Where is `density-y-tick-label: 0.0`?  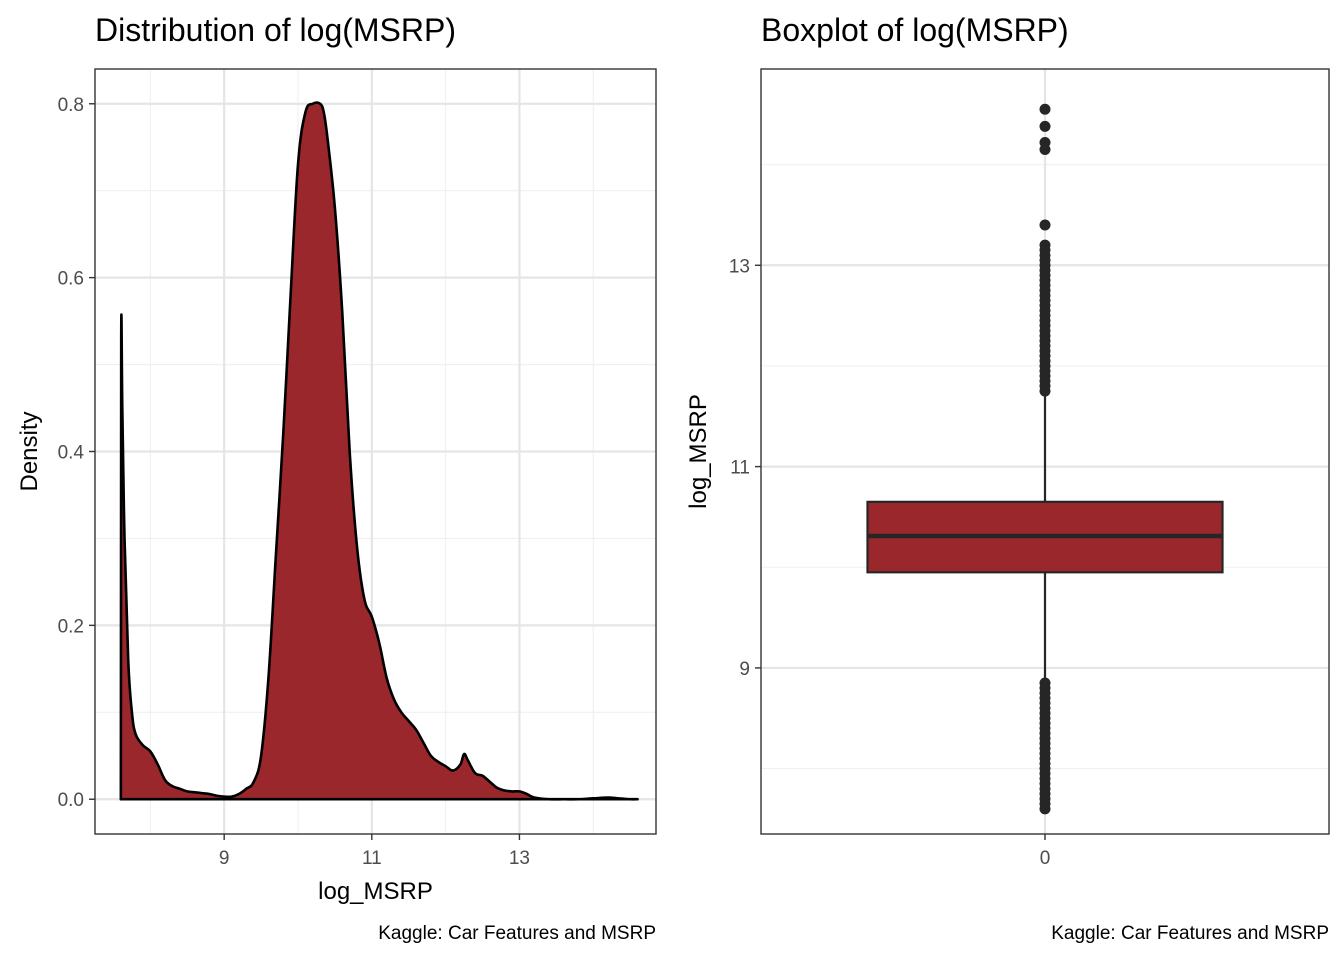
density-y-tick-label: 0.0 is located at coordinates (71, 800).